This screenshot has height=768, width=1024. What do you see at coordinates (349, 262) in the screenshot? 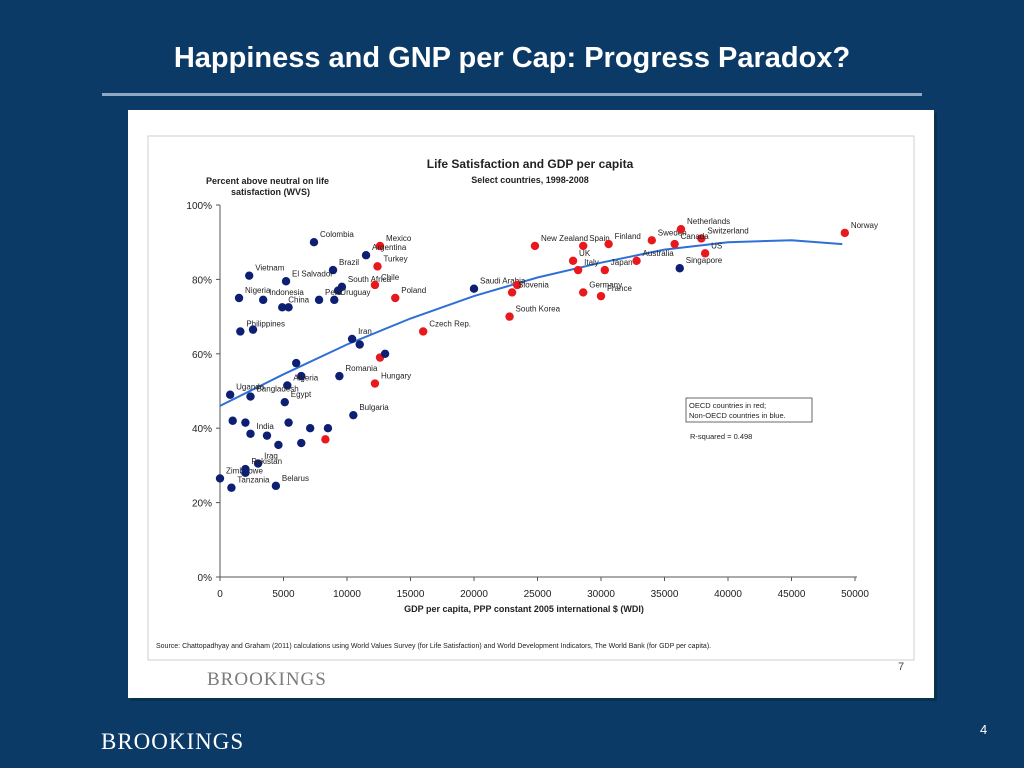
I see `point-label: Brazil` at bounding box center [349, 262].